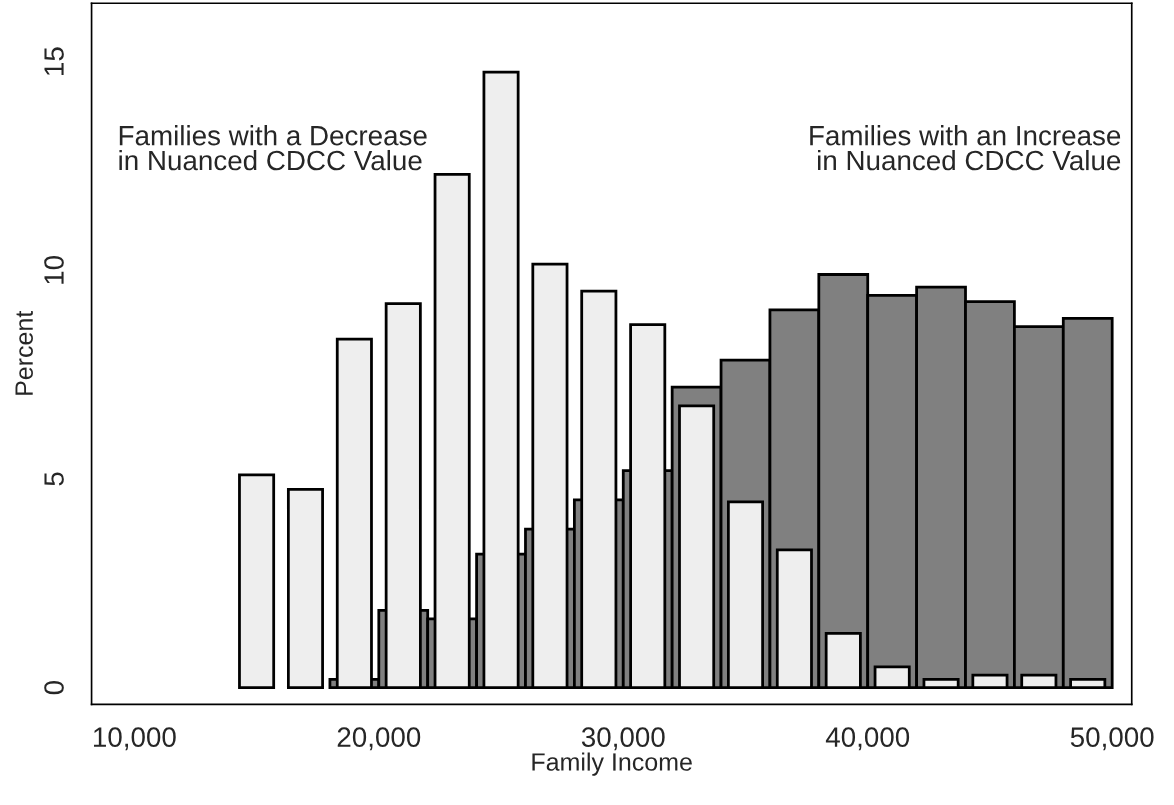 The image size is (1174, 805). Describe the element at coordinates (623, 739) in the screenshot. I see `x-tick-label: 30,000` at that location.